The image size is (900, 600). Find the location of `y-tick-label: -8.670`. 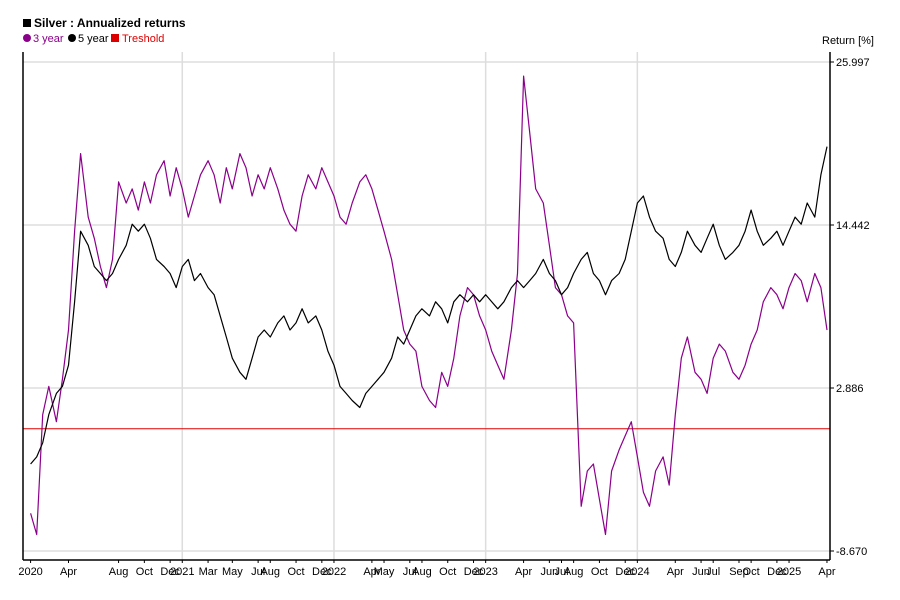

y-tick-label: -8.670 is located at coordinates (851, 552).